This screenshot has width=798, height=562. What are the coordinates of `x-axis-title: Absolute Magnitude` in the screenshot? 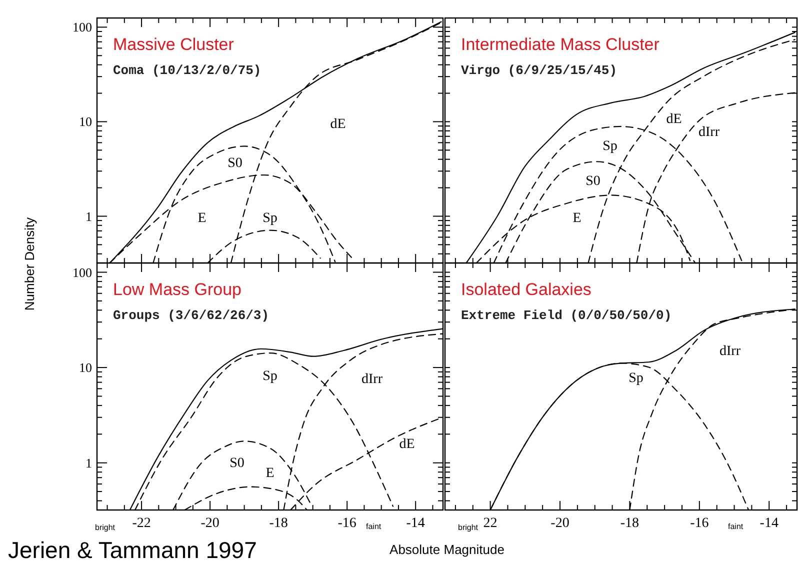 It's located at (447, 549).